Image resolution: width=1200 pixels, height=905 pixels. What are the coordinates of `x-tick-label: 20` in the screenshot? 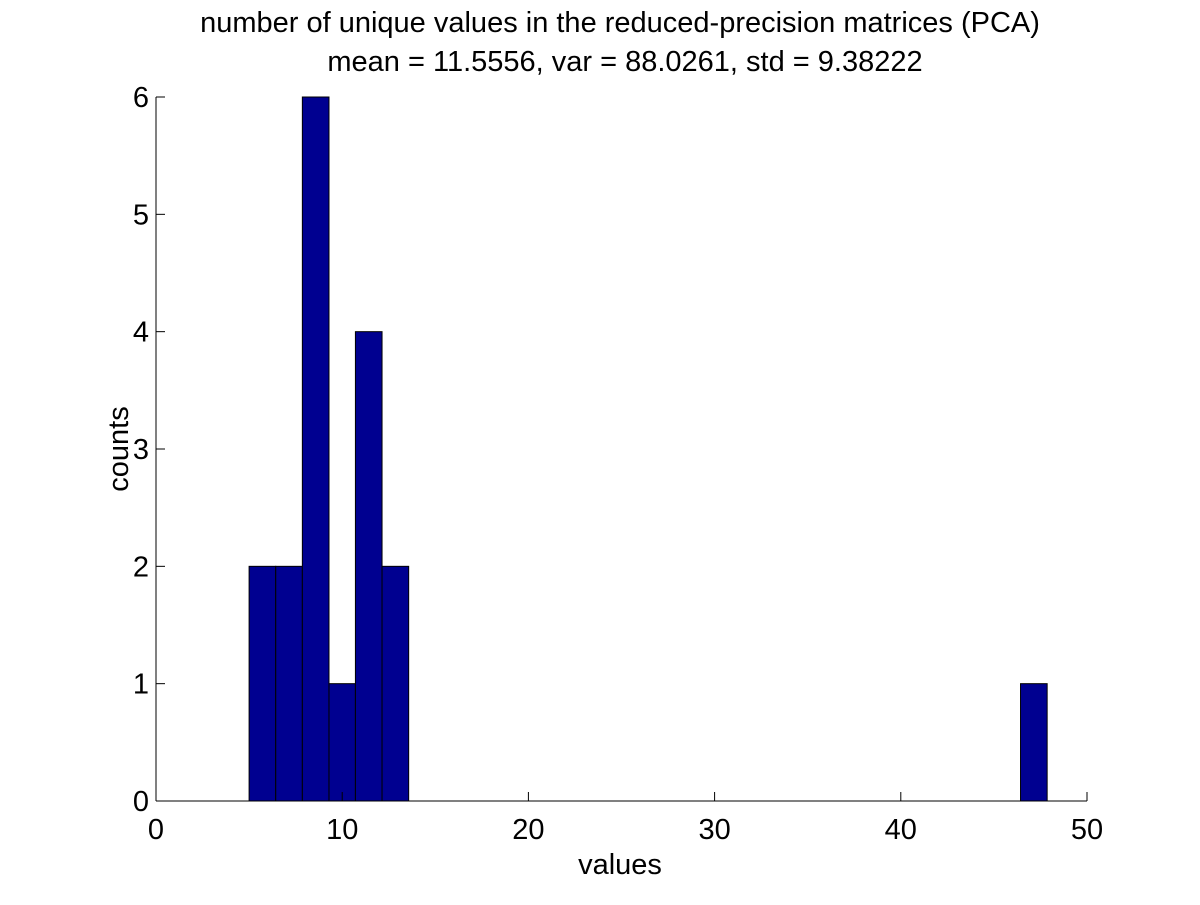 It's located at (528, 830).